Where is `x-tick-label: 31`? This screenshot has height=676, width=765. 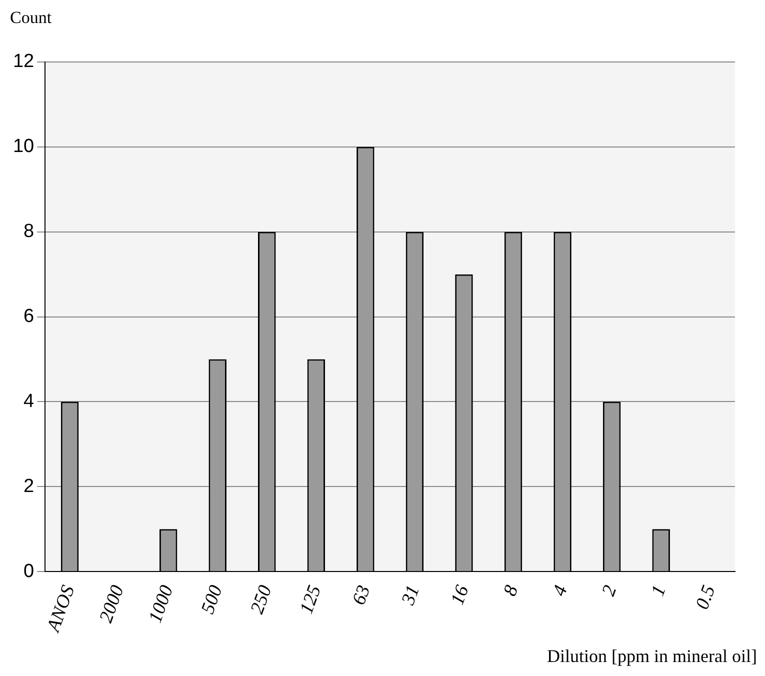 x-tick-label: 31 is located at coordinates (411, 595).